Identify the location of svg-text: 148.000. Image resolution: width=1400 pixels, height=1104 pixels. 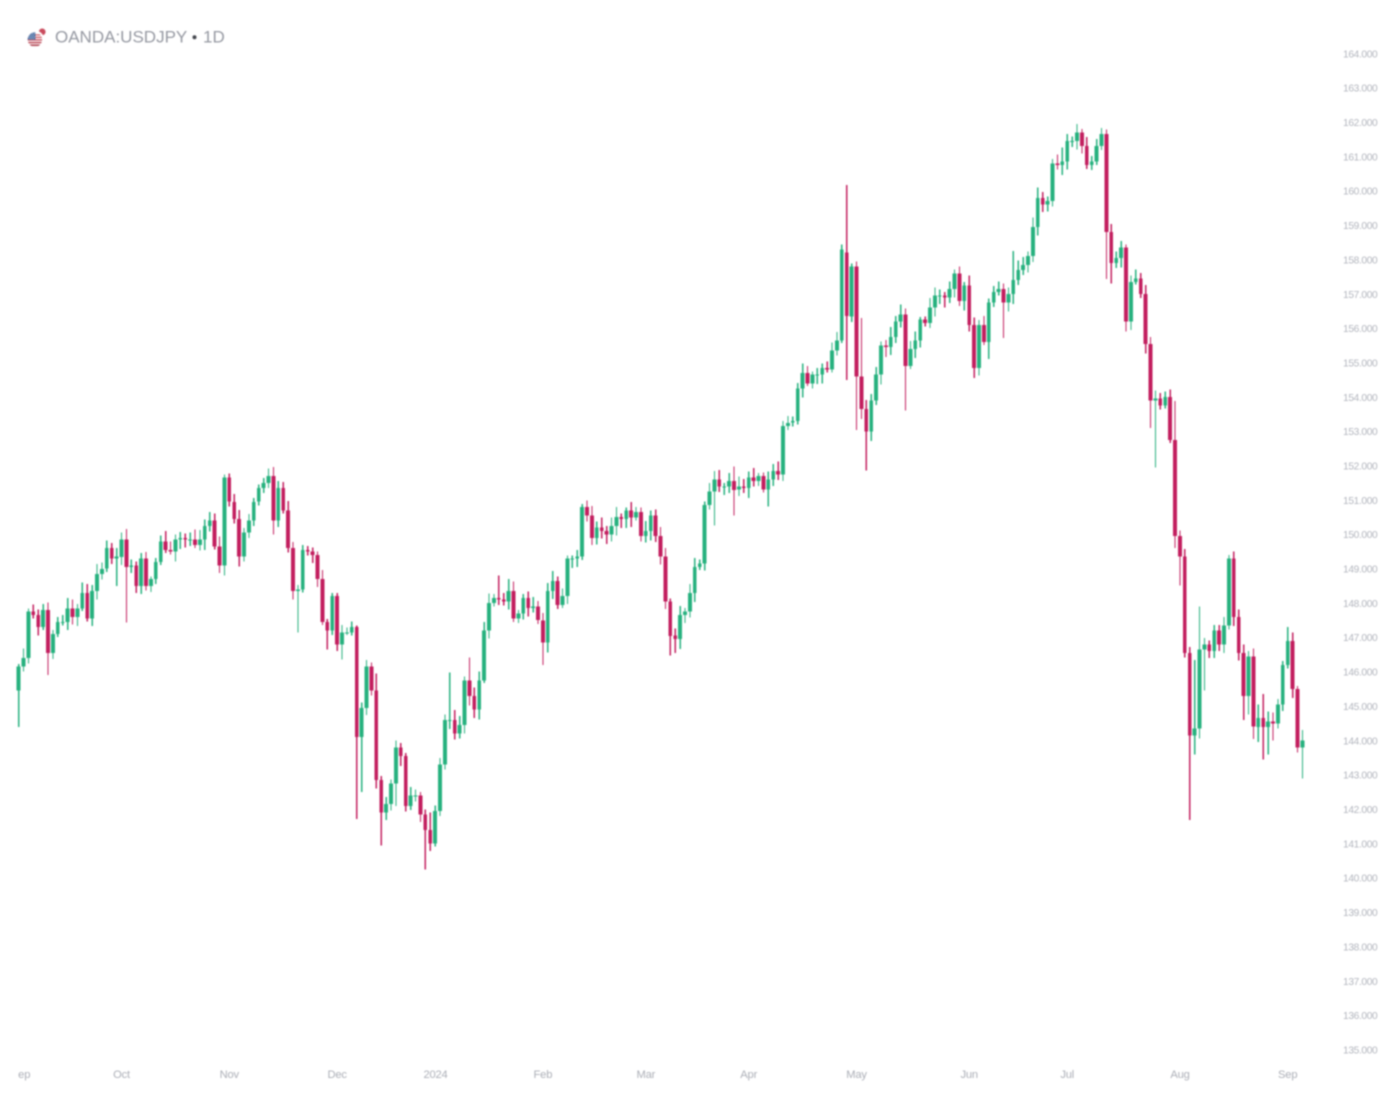
(1360, 604).